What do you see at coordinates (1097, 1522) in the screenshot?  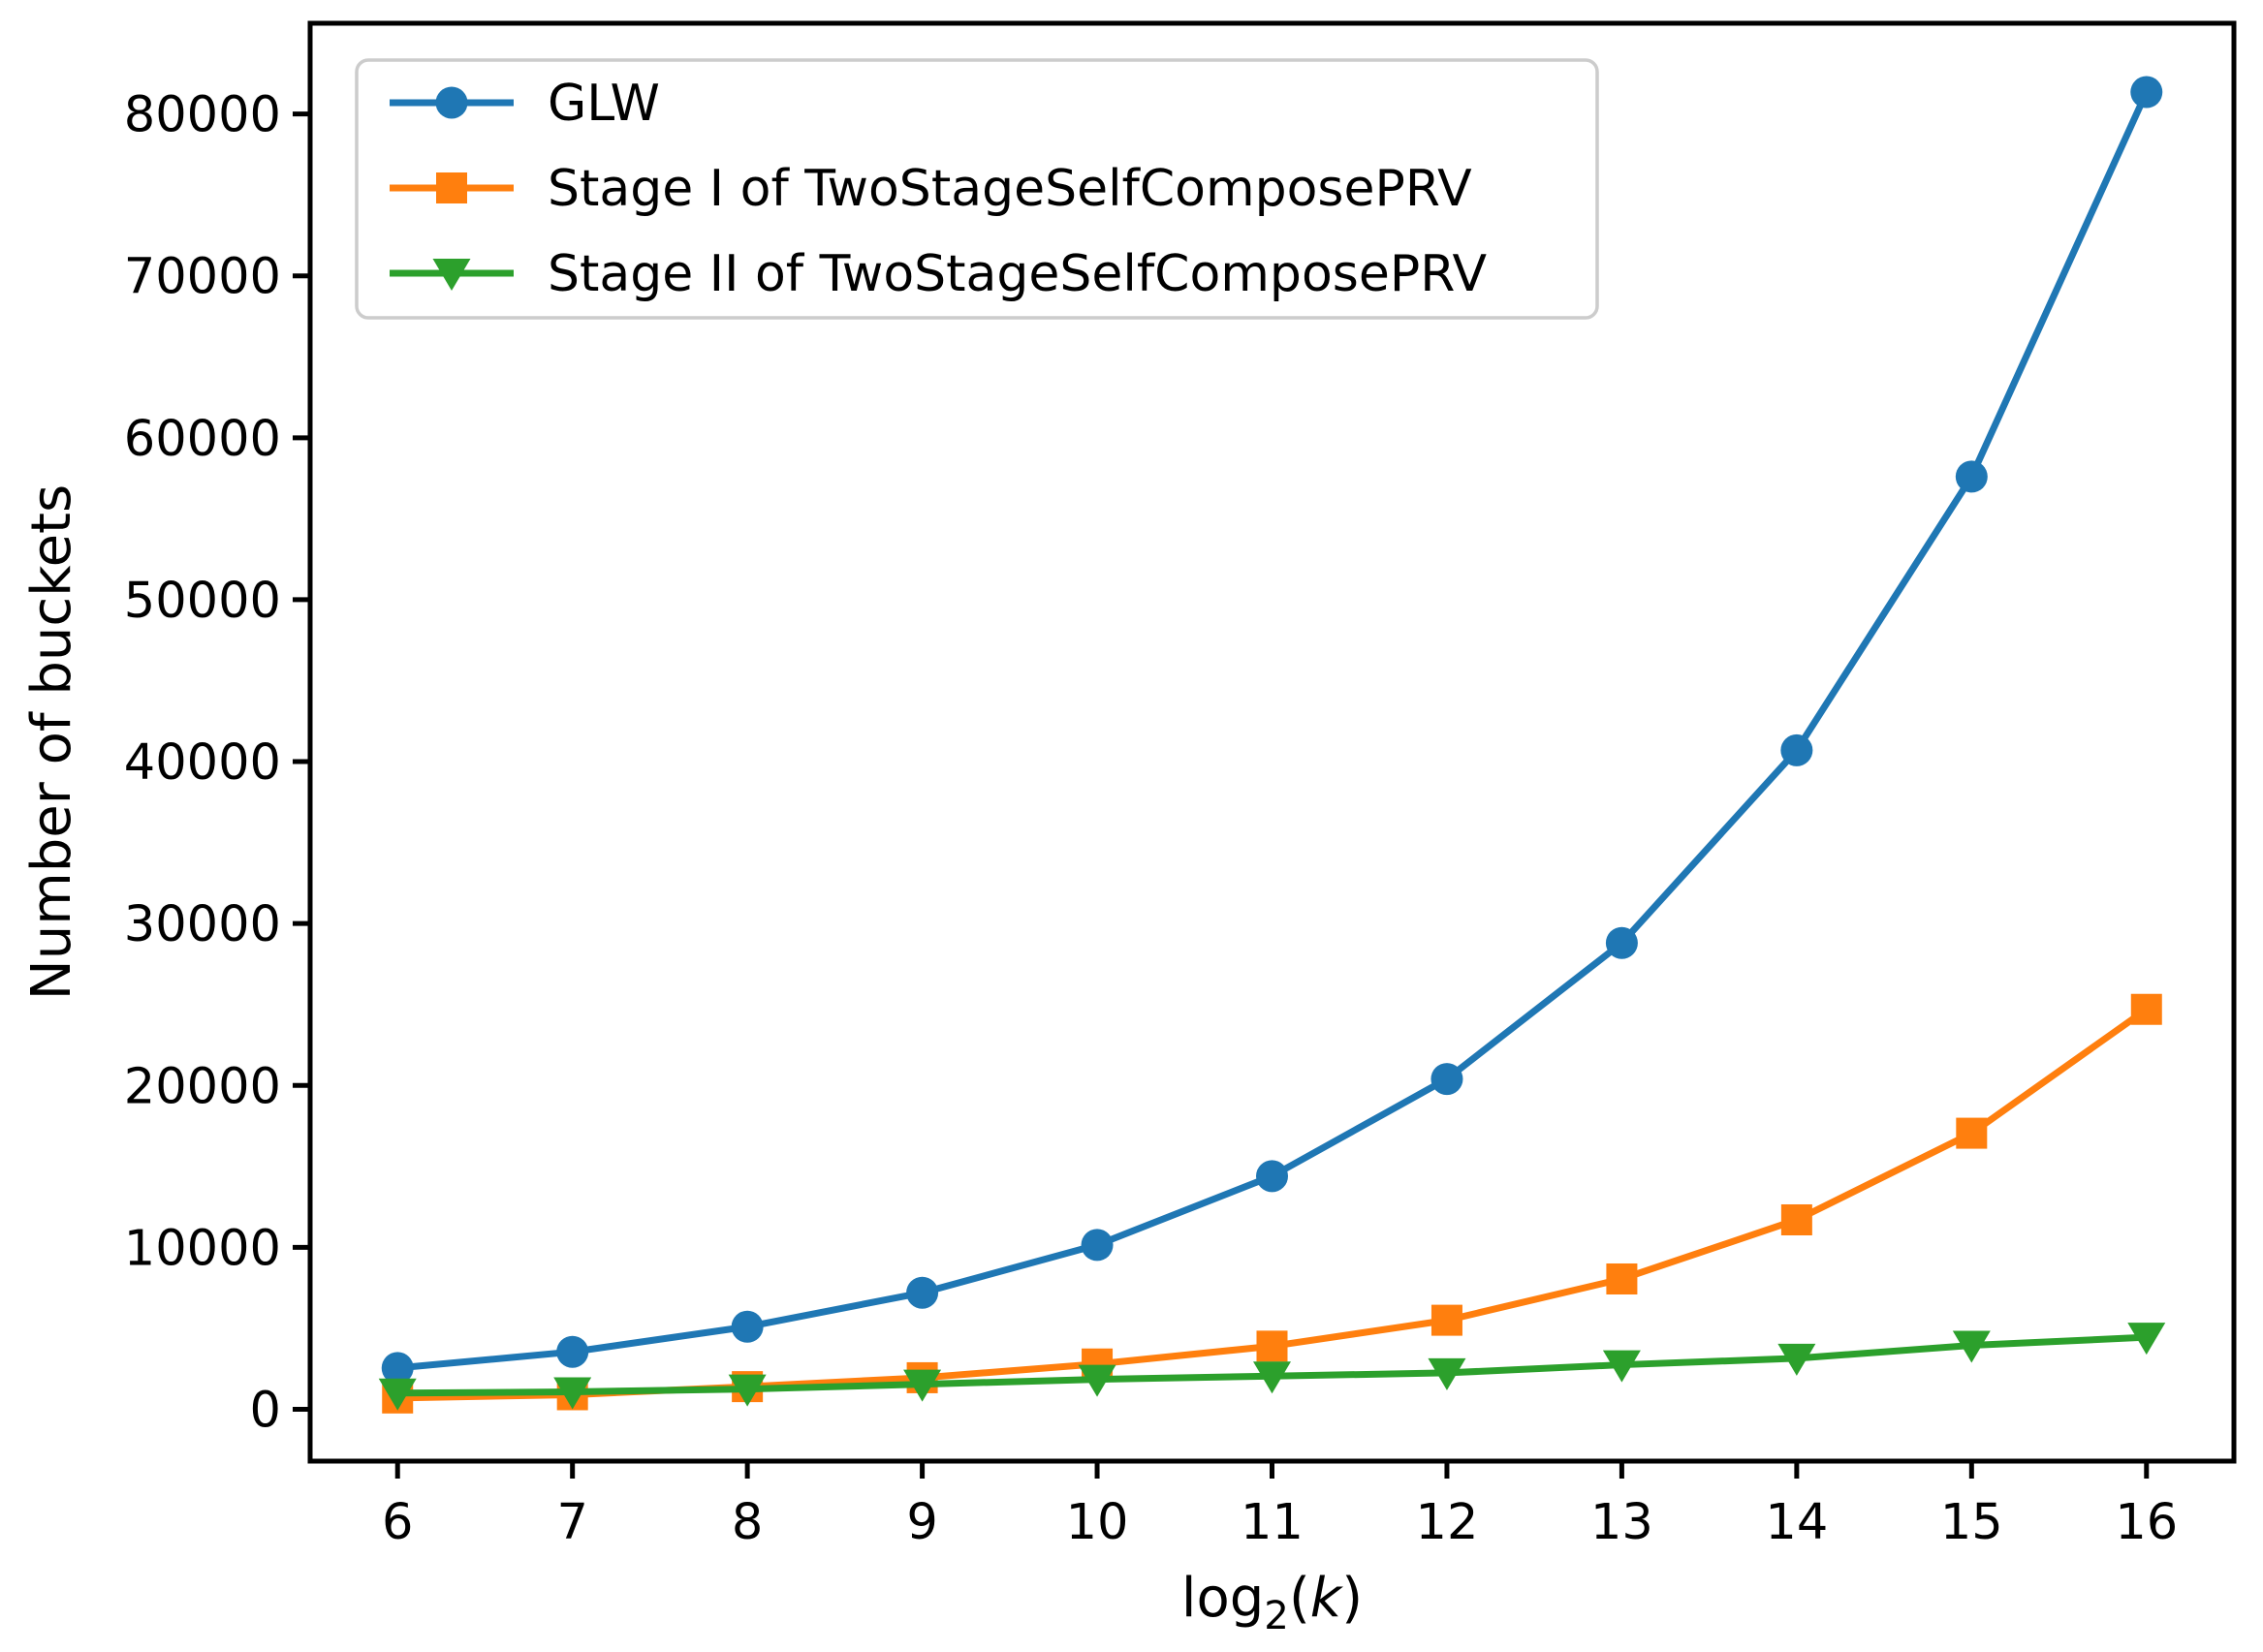 I see `x-tick-label: 10` at bounding box center [1097, 1522].